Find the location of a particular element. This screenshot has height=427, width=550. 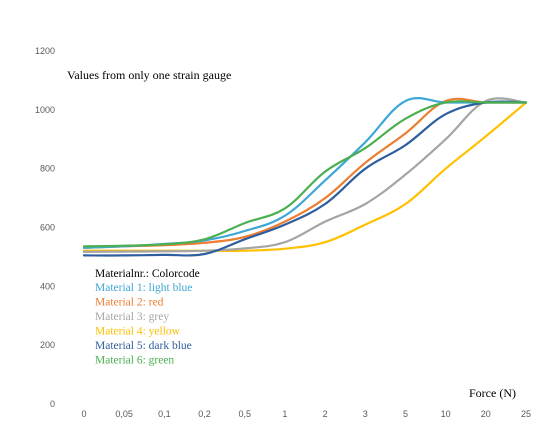

x-axis-title: Force (N) is located at coordinates (492, 393).